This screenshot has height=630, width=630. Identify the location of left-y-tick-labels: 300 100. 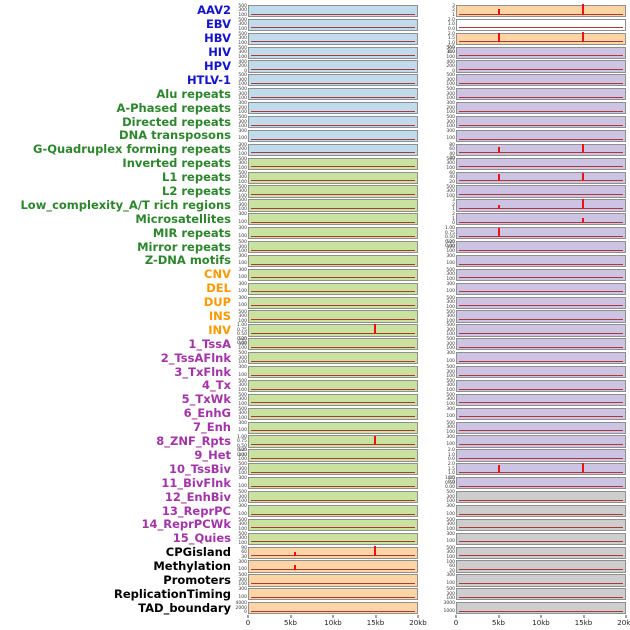
(241, 260).